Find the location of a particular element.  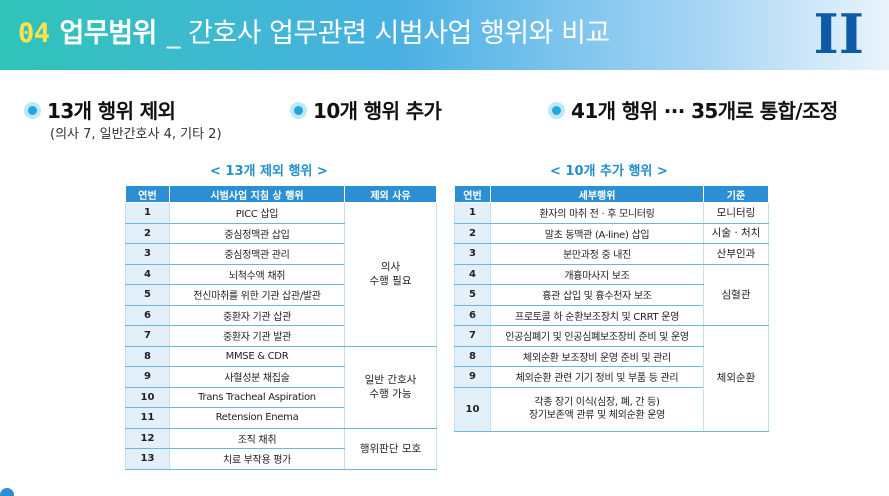

action-cell: 전신마취를 위한 기관 삽관/발관 is located at coordinates (257, 295).